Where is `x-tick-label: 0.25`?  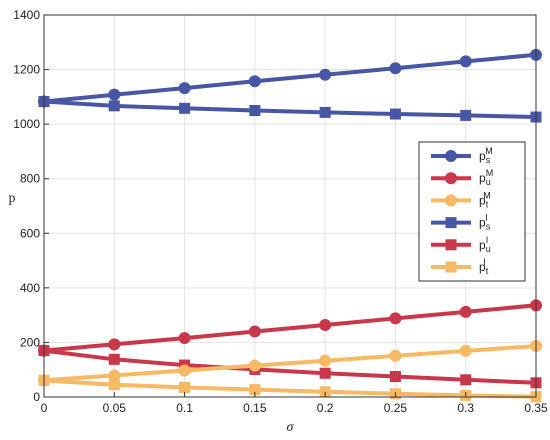
x-tick-label: 0.25 is located at coordinates (396, 408).